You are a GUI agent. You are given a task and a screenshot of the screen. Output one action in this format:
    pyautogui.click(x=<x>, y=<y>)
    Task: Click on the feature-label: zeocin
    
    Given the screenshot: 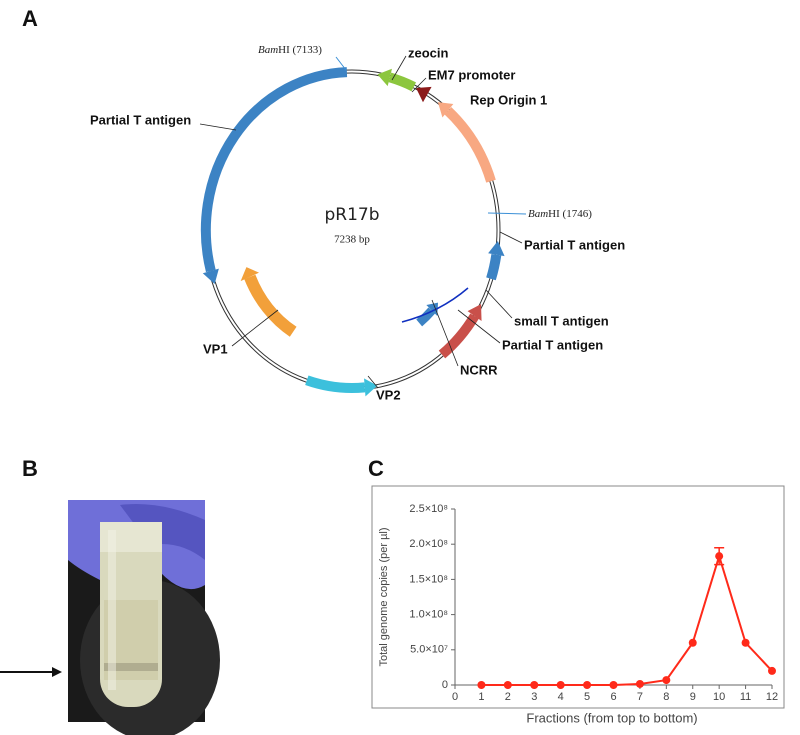 What is the action you would take?
    pyautogui.click(x=428, y=52)
    